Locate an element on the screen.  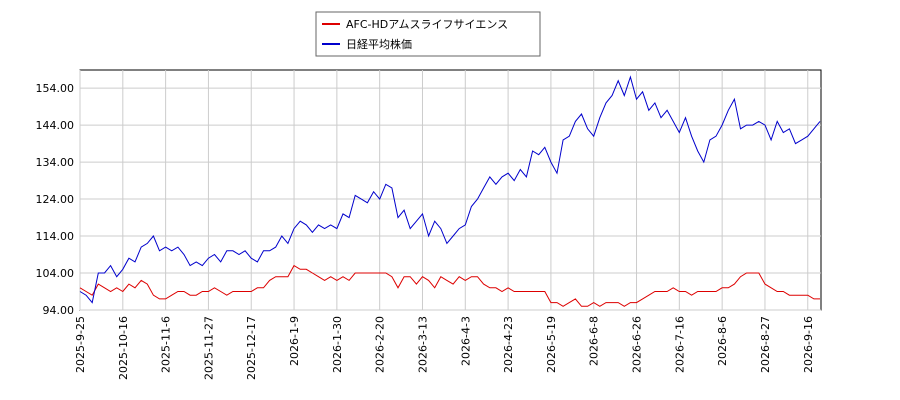
x-tick-label: 2026-5-19 is located at coordinates (551, 344).